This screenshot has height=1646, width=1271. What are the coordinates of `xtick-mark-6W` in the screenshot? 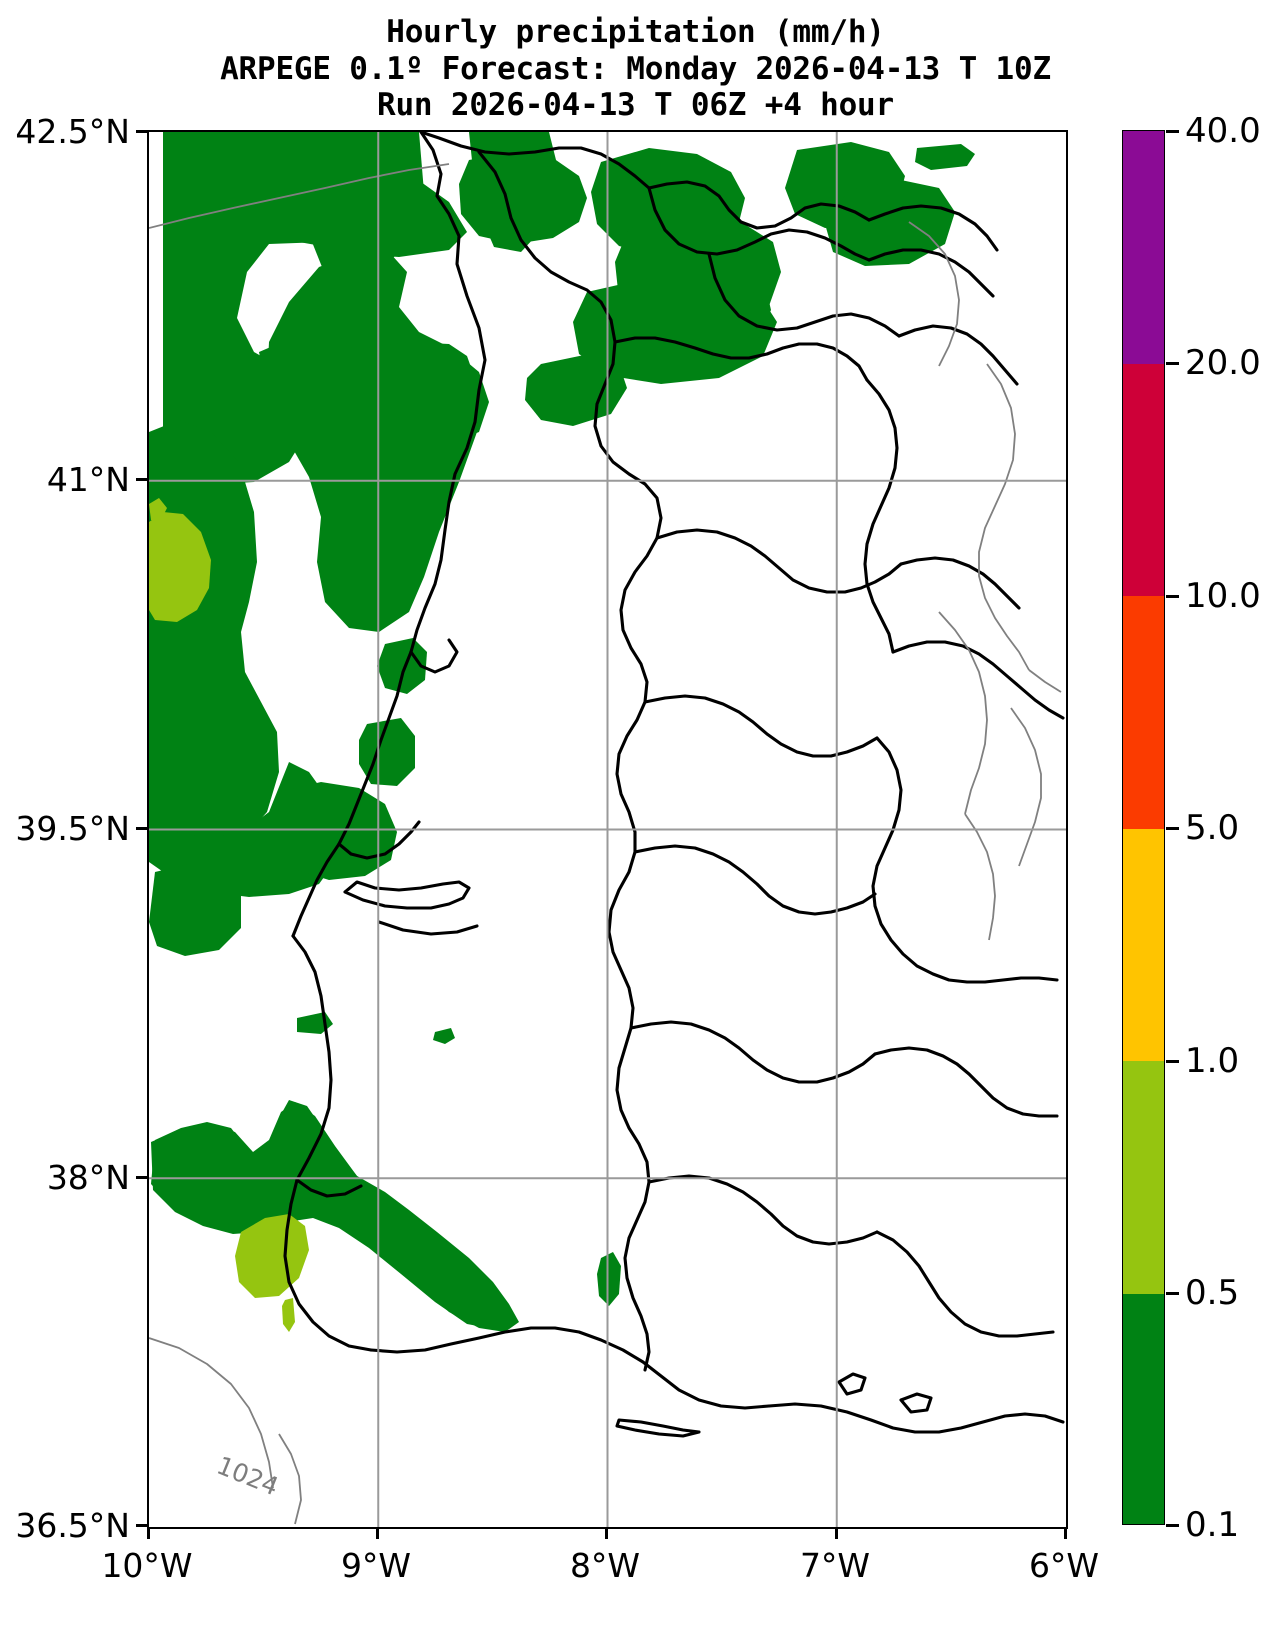 It's located at (1065, 1533).